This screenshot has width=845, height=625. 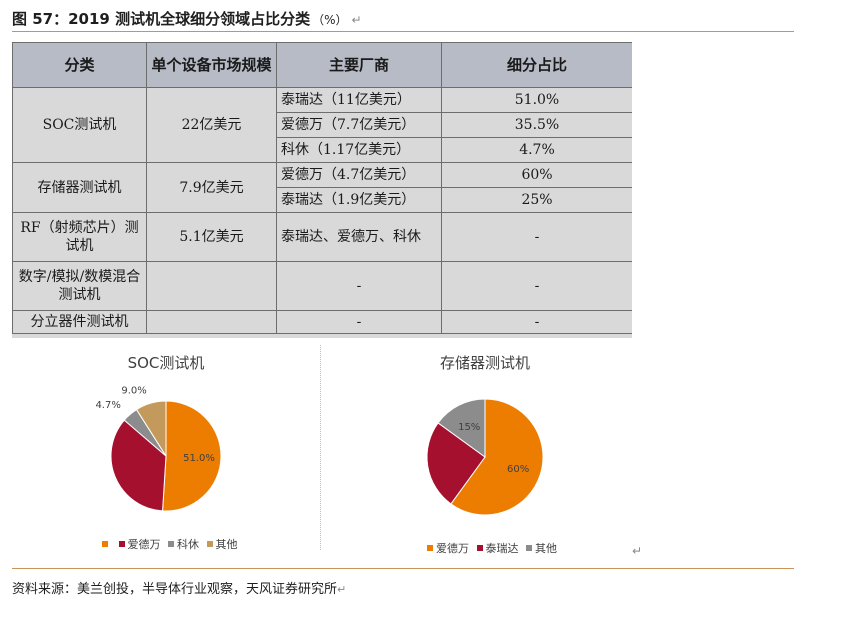 What do you see at coordinates (330, 20) in the screenshot?
I see `figure-title-unit: （%）` at bounding box center [330, 20].